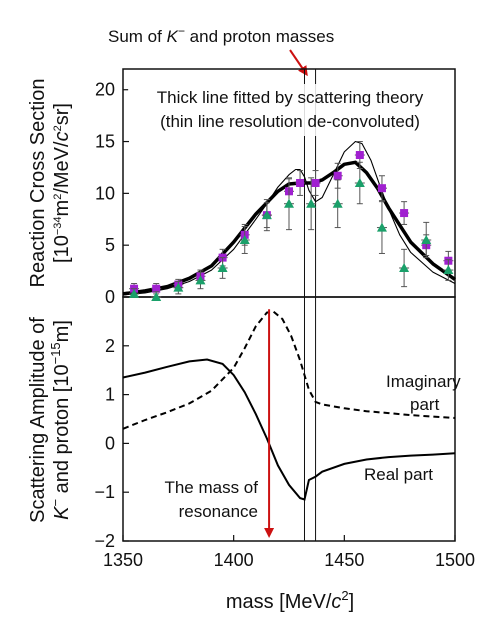 Image resolution: width=498 pixels, height=633 pixels. Describe the element at coordinates (104, 541) in the screenshot. I see `bottom-ytick-label: −2` at that location.